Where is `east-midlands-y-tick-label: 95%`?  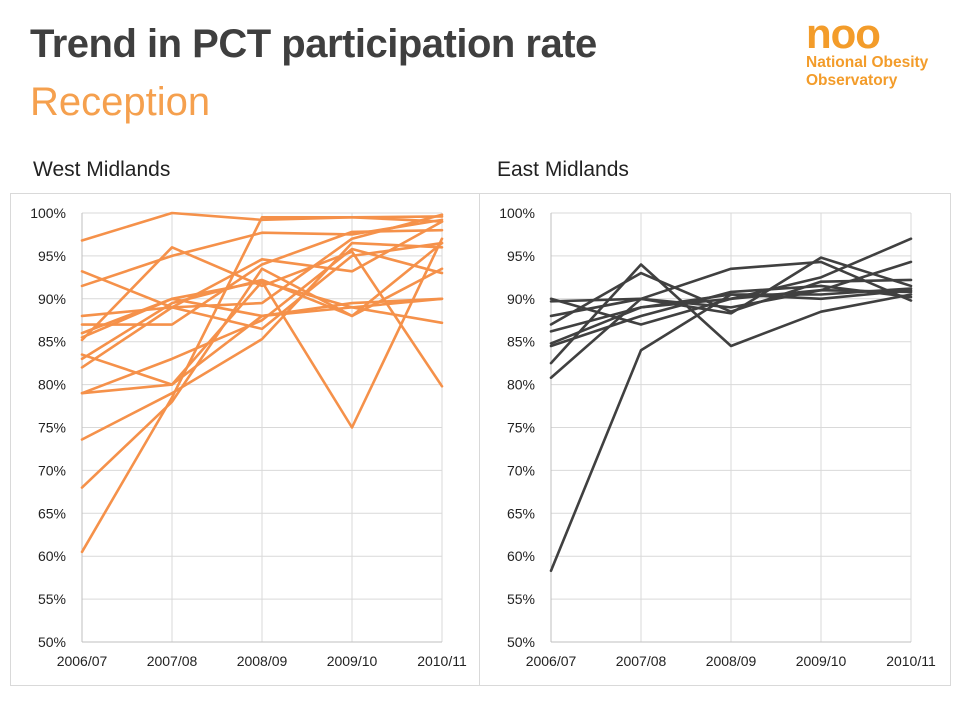
east-midlands-y-tick-label: 95% is located at coordinates (521, 256).